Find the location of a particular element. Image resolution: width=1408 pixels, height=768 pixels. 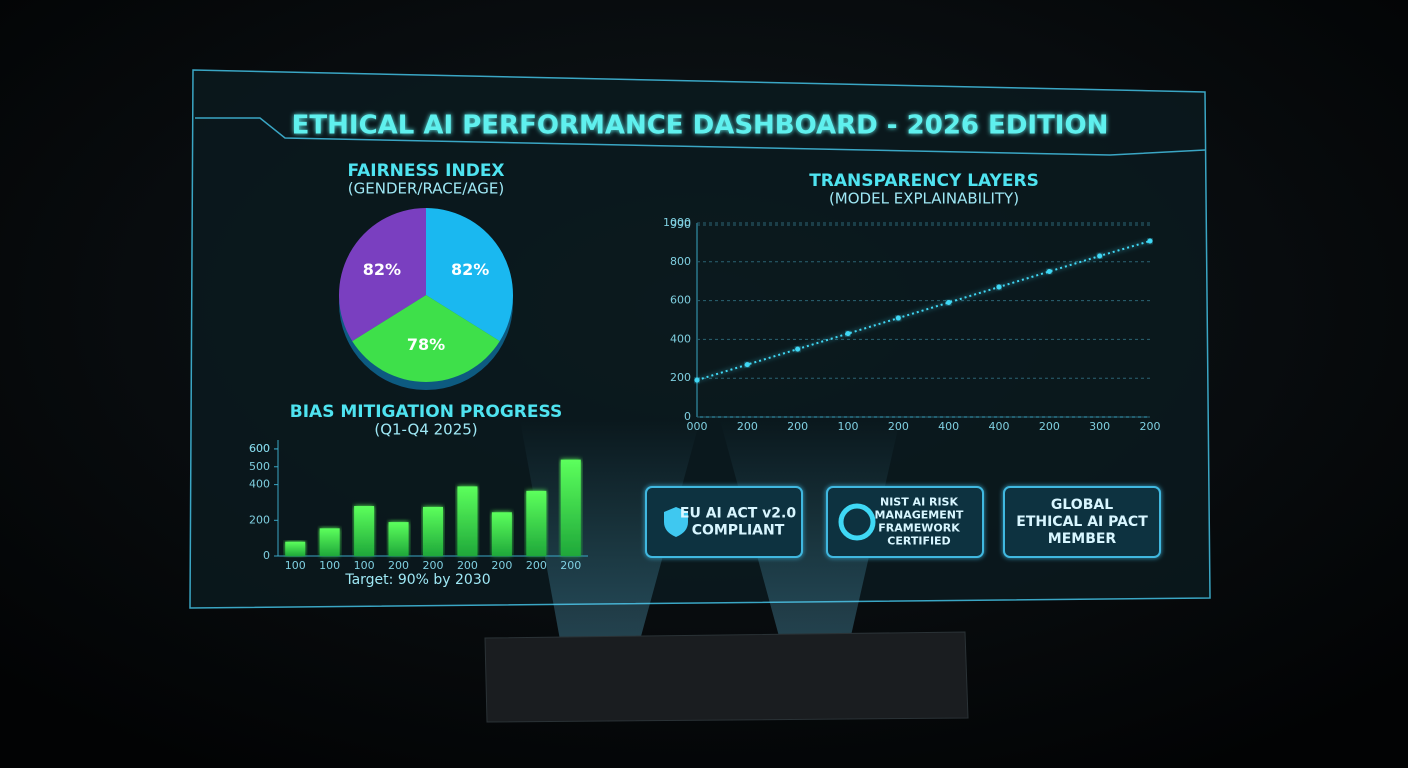

chart-title: FAIRNESS INDEX is located at coordinates (425, 171).